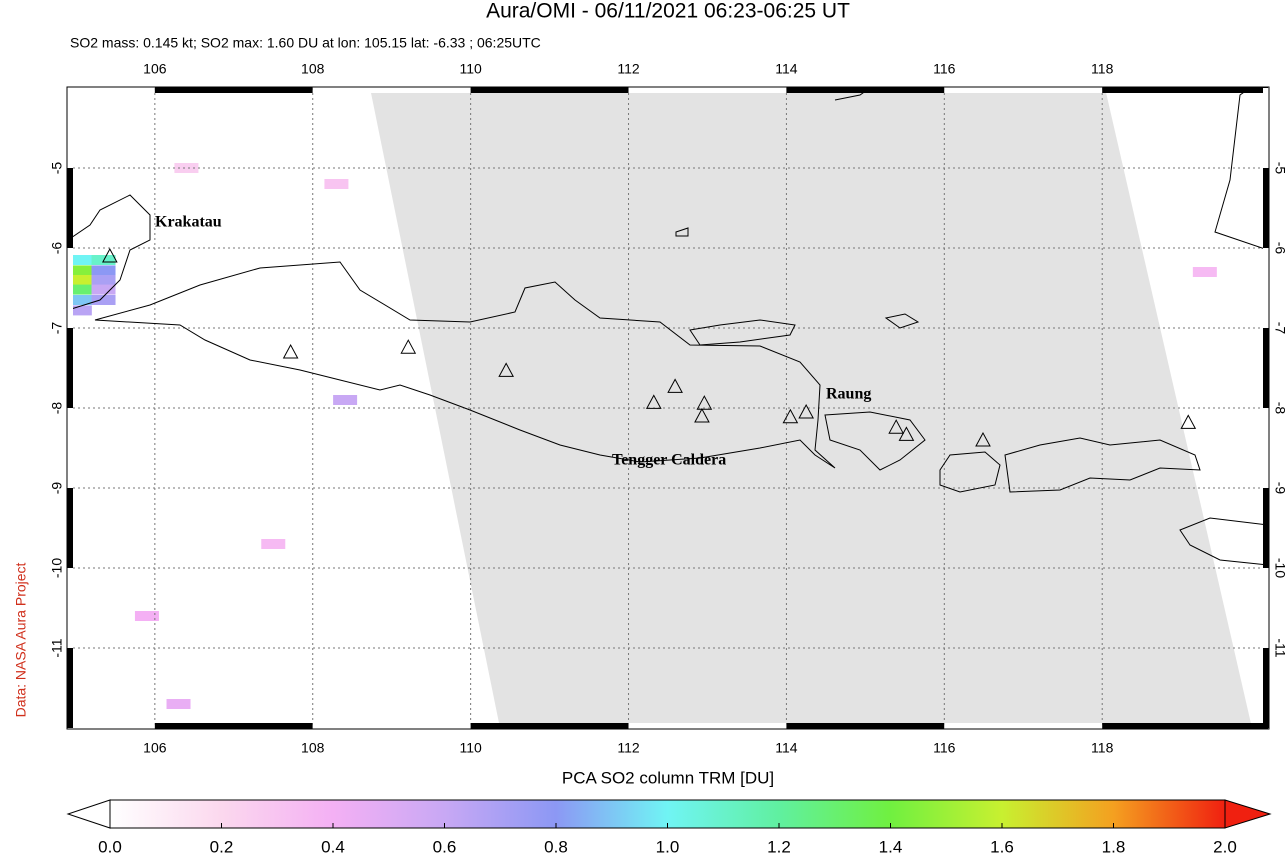 The height and width of the screenshot is (855, 1288). What do you see at coordinates (556, 846) in the screenshot?
I see `colorbar-tick-label: 0.8` at bounding box center [556, 846].